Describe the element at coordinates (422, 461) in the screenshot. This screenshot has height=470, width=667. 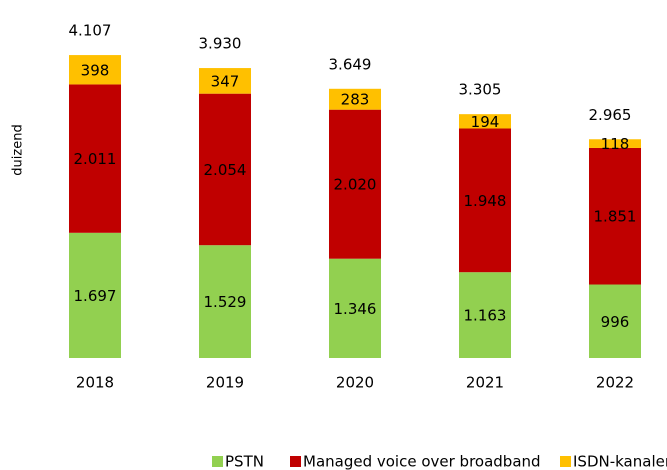
I see `legend-label: Managed voice over broadband` at that location.